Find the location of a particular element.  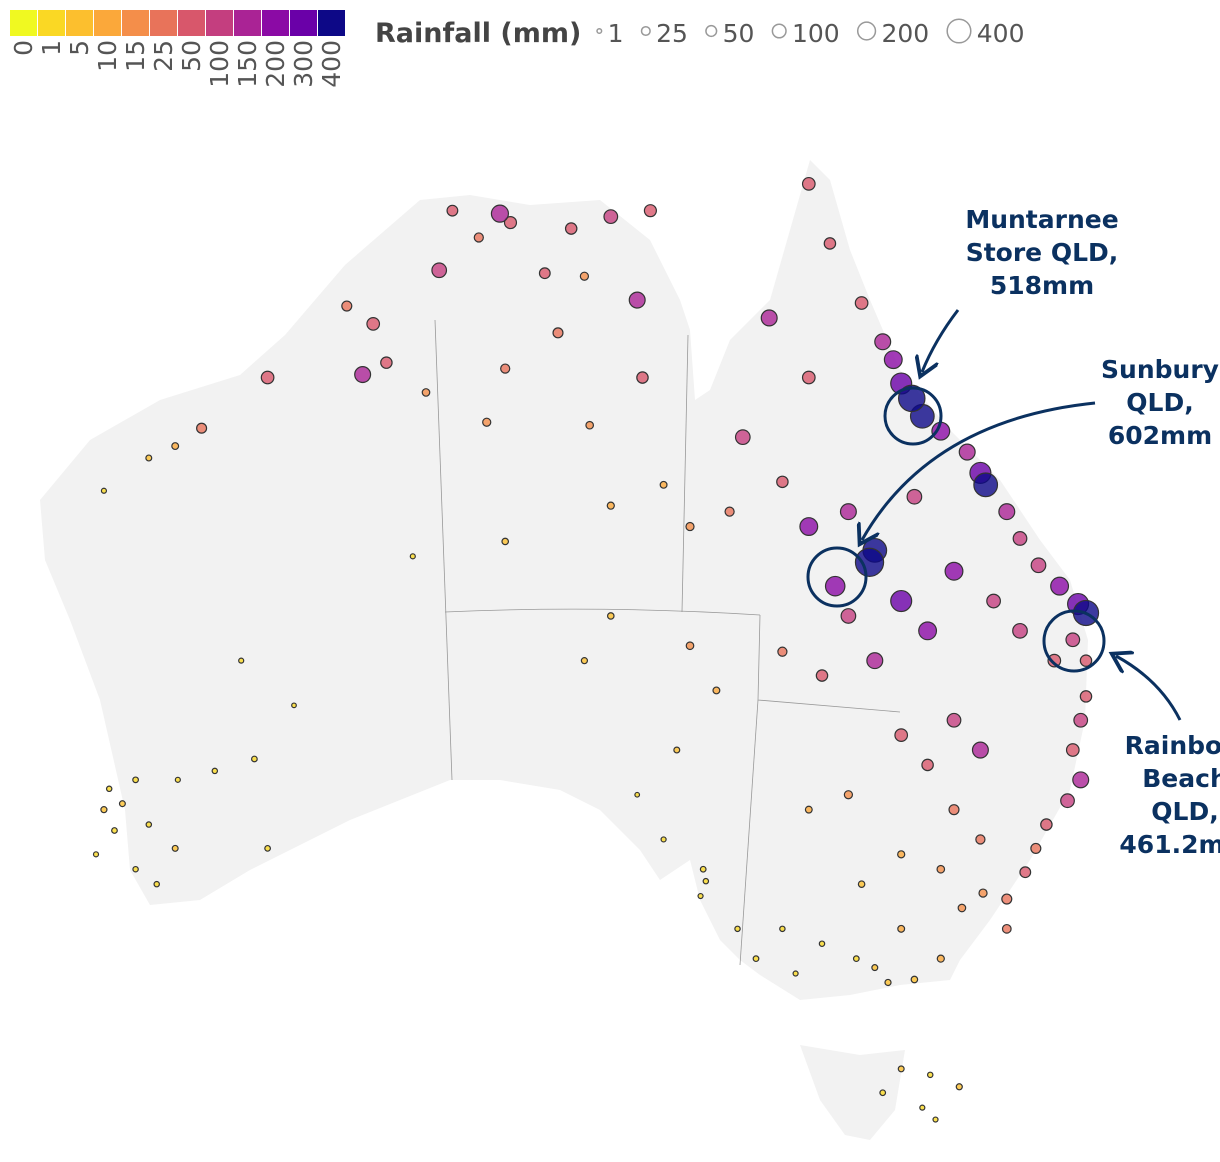

annotation-text: Sunbury is located at coordinates (1160, 369).